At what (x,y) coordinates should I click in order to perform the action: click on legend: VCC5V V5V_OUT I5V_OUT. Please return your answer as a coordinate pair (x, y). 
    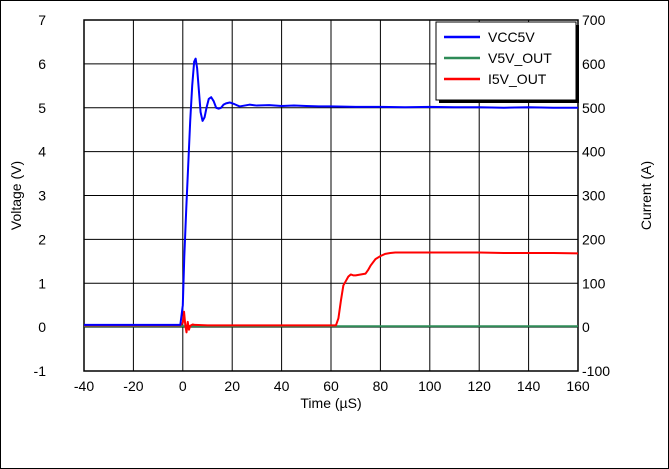
    Looking at the image, I should click on (507, 62).